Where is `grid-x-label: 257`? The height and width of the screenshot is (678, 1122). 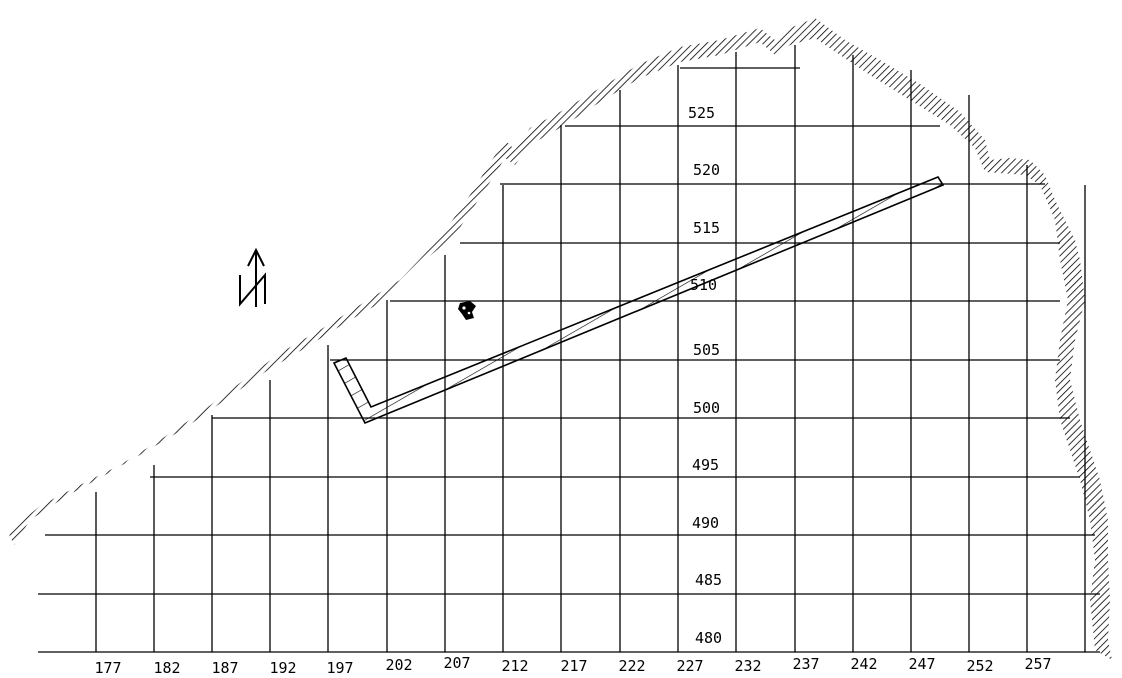
grid-x-label: 257 is located at coordinates (1037, 664).